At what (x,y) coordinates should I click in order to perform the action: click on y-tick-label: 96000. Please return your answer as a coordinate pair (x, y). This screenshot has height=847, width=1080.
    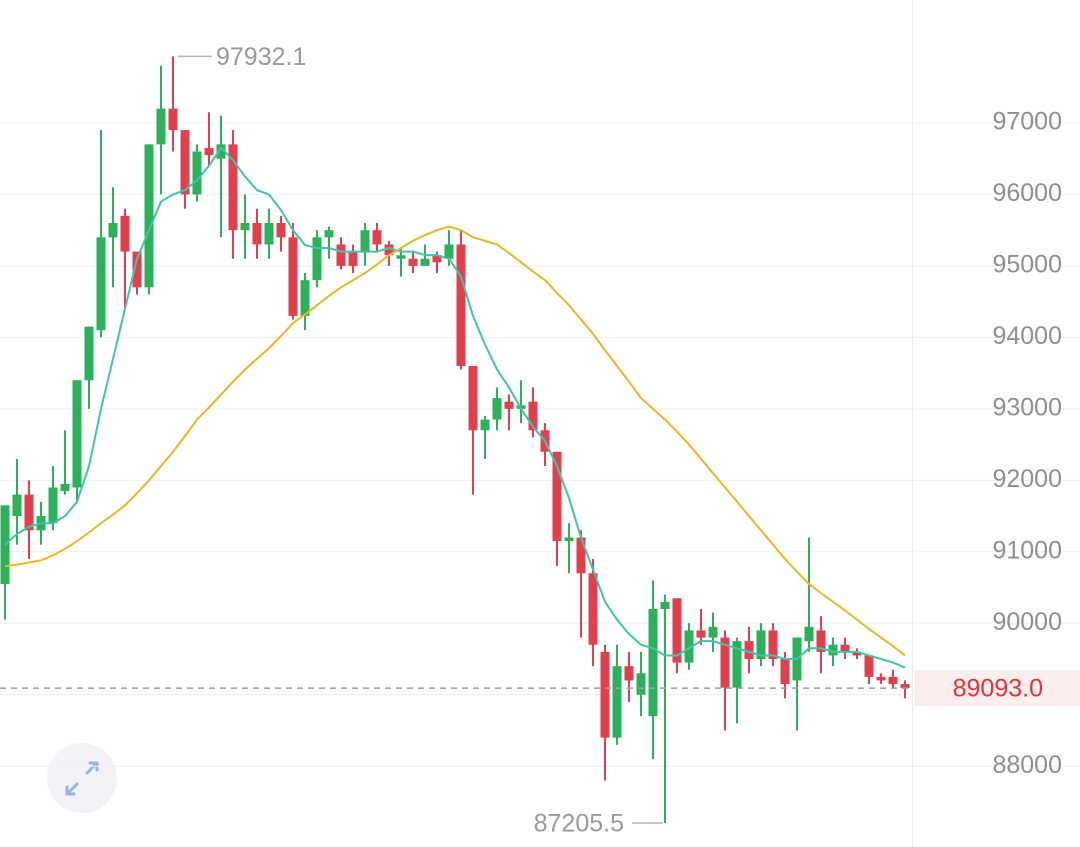
    Looking at the image, I should click on (1027, 193).